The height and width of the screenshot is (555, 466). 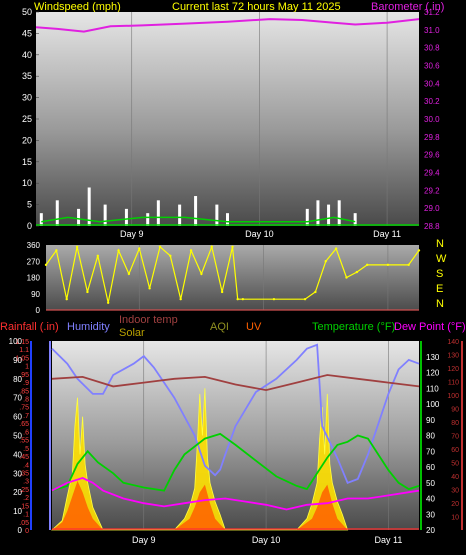 I want to click on rainfall-tick-label: .05, so click(x=24, y=523).